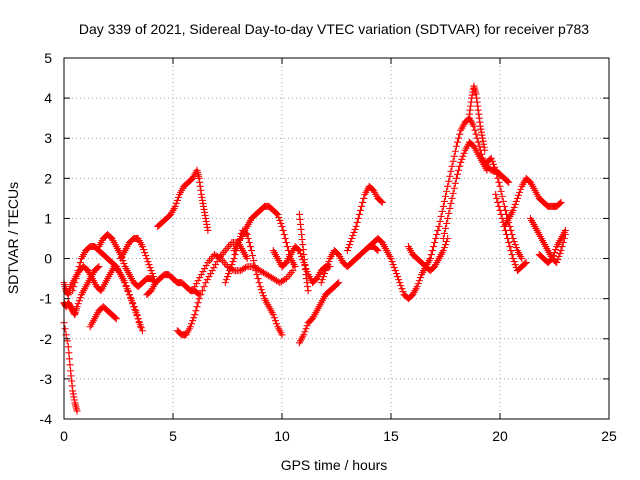 This screenshot has width=640, height=480. I want to click on series-t16, so click(303, 252).